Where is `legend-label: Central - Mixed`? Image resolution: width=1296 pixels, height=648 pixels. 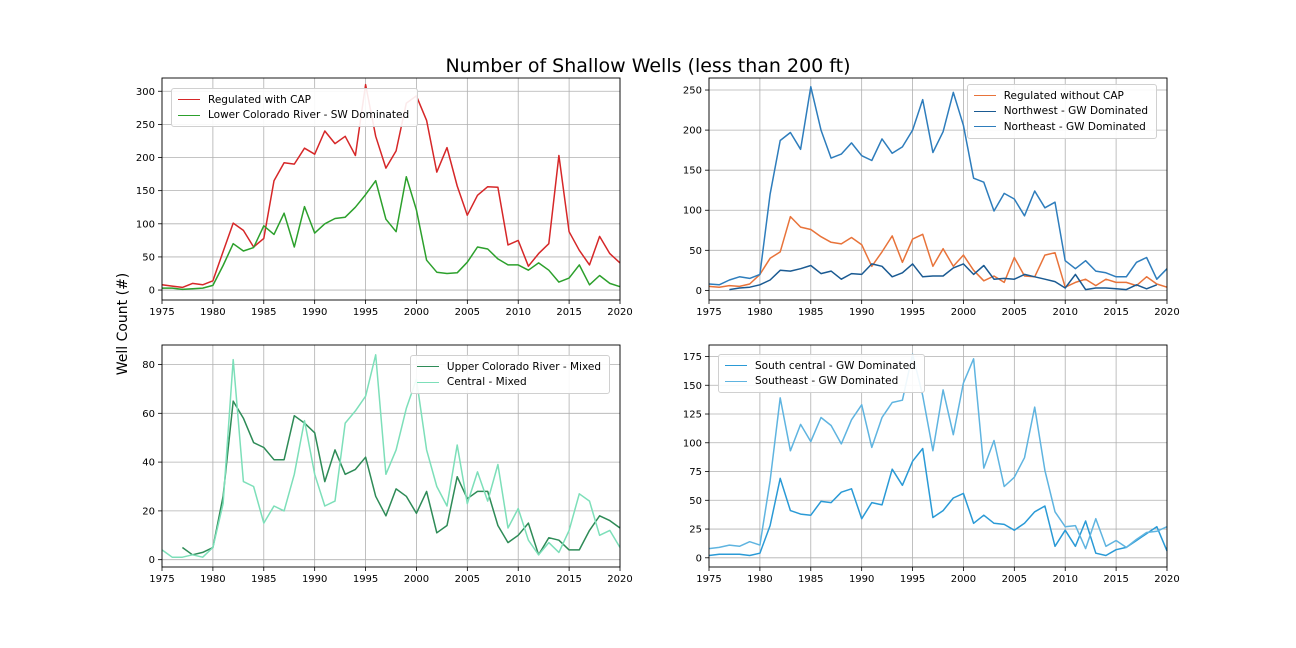 legend-label: Central - Mixed is located at coordinates (486, 382).